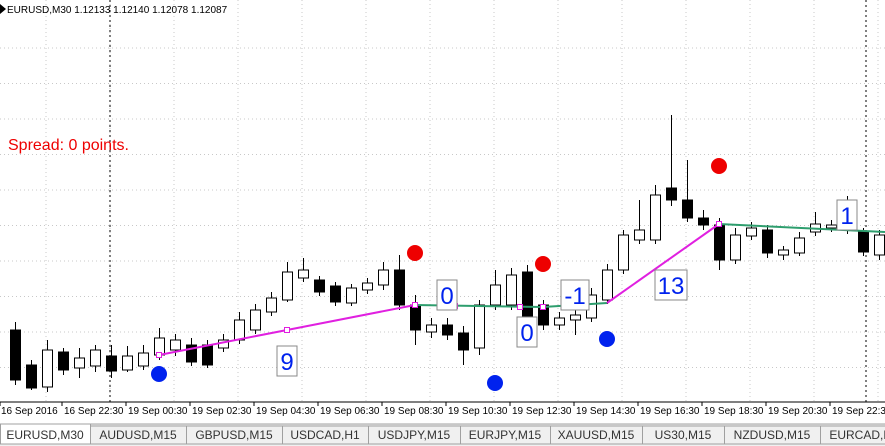  Describe the element at coordinates (286, 411) in the screenshot. I see `x-tick-label: 19 Sep 04:30` at that location.